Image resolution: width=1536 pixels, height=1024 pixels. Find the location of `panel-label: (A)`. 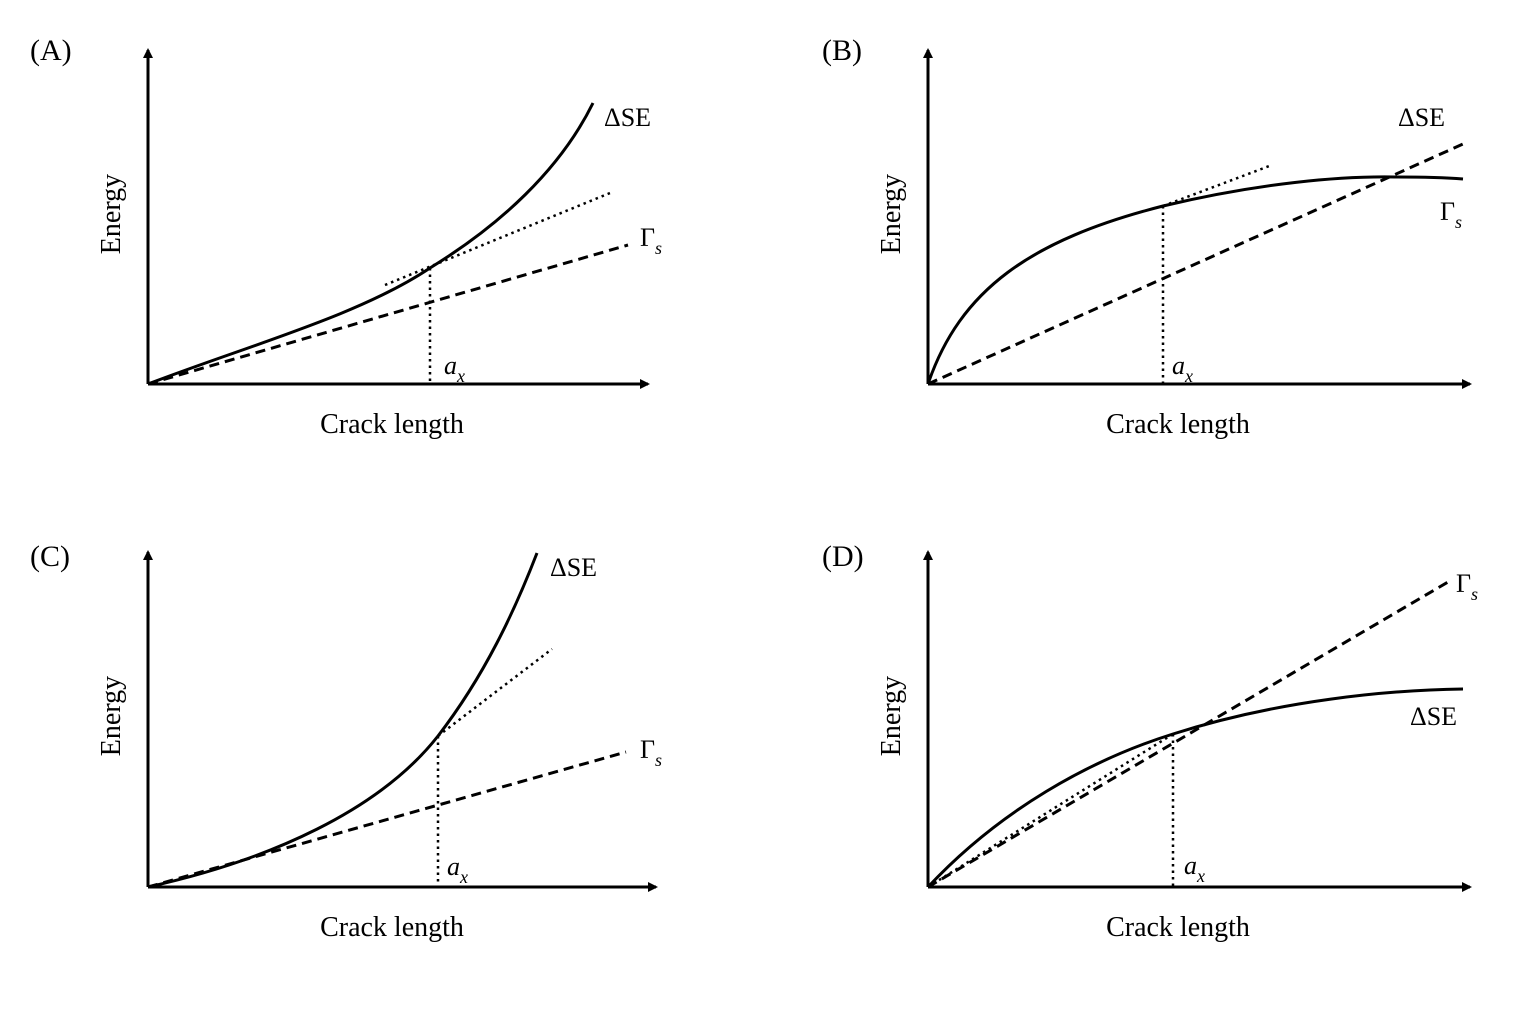

panel-label: (A) is located at coordinates (51, 50).